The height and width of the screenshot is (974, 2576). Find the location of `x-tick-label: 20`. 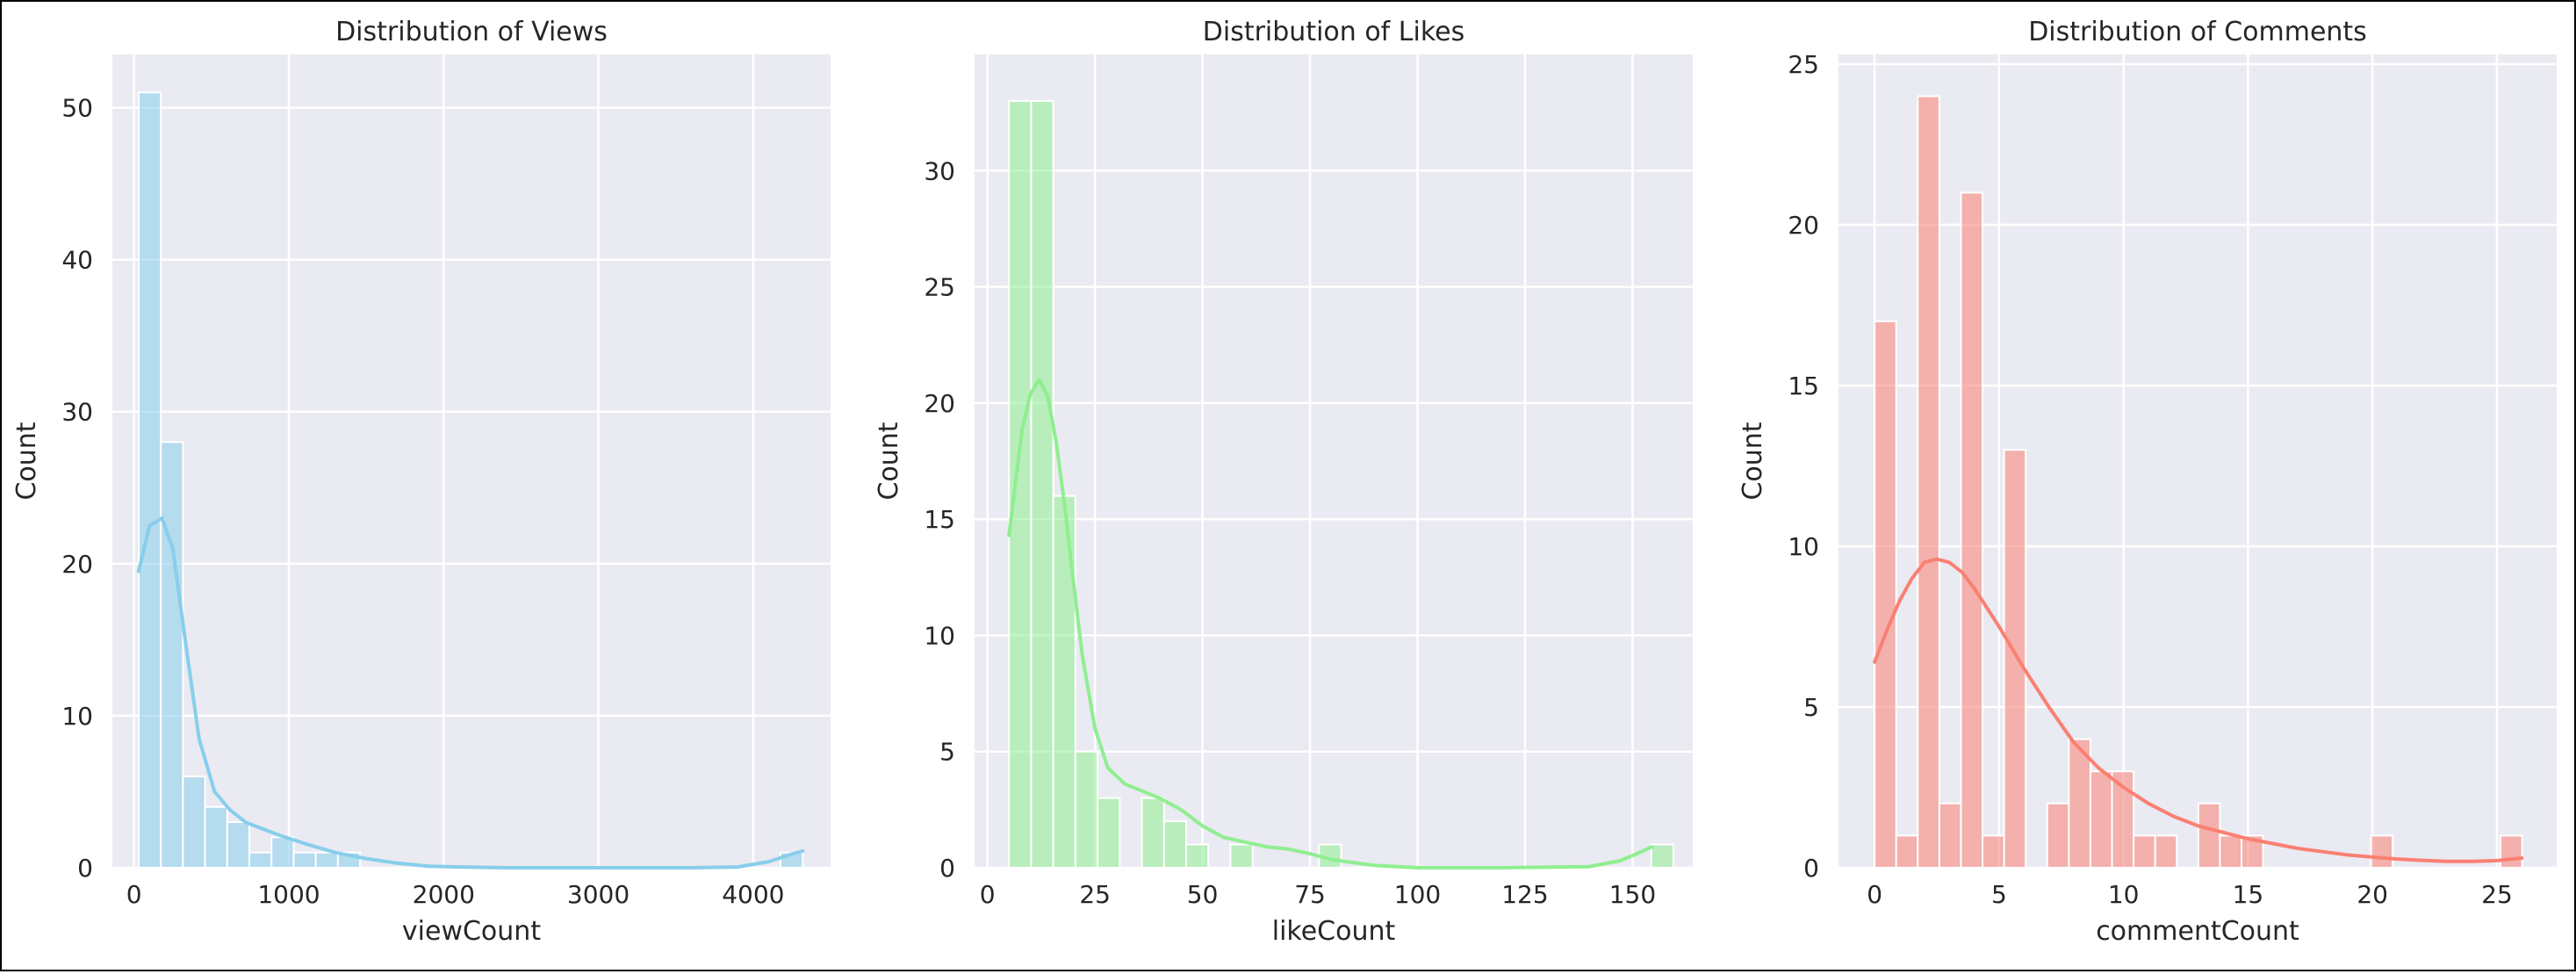

x-tick-label: 20 is located at coordinates (2372, 894).